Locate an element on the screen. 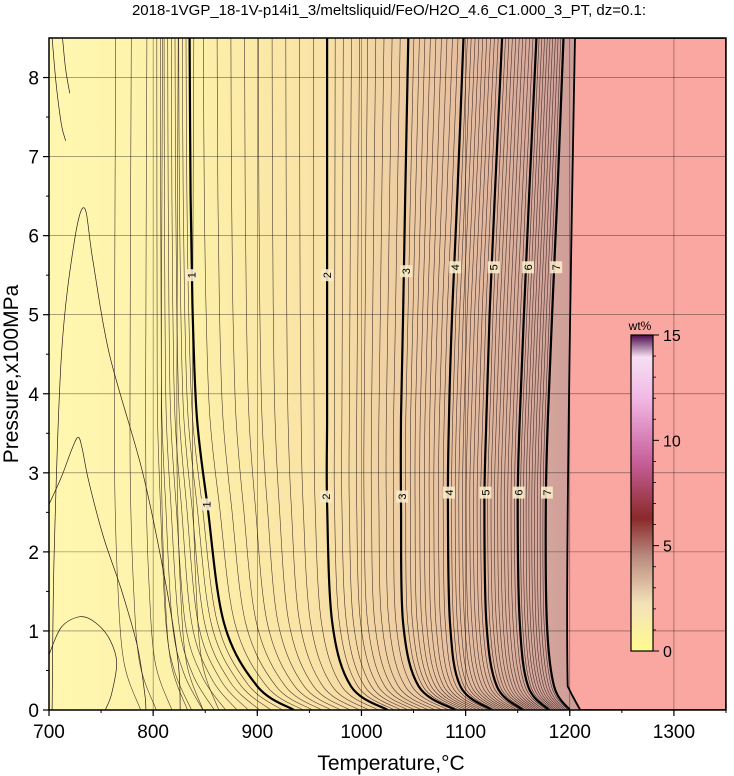 The width and height of the screenshot is (734, 776). x-tick-label: 1300 is located at coordinates (674, 732).